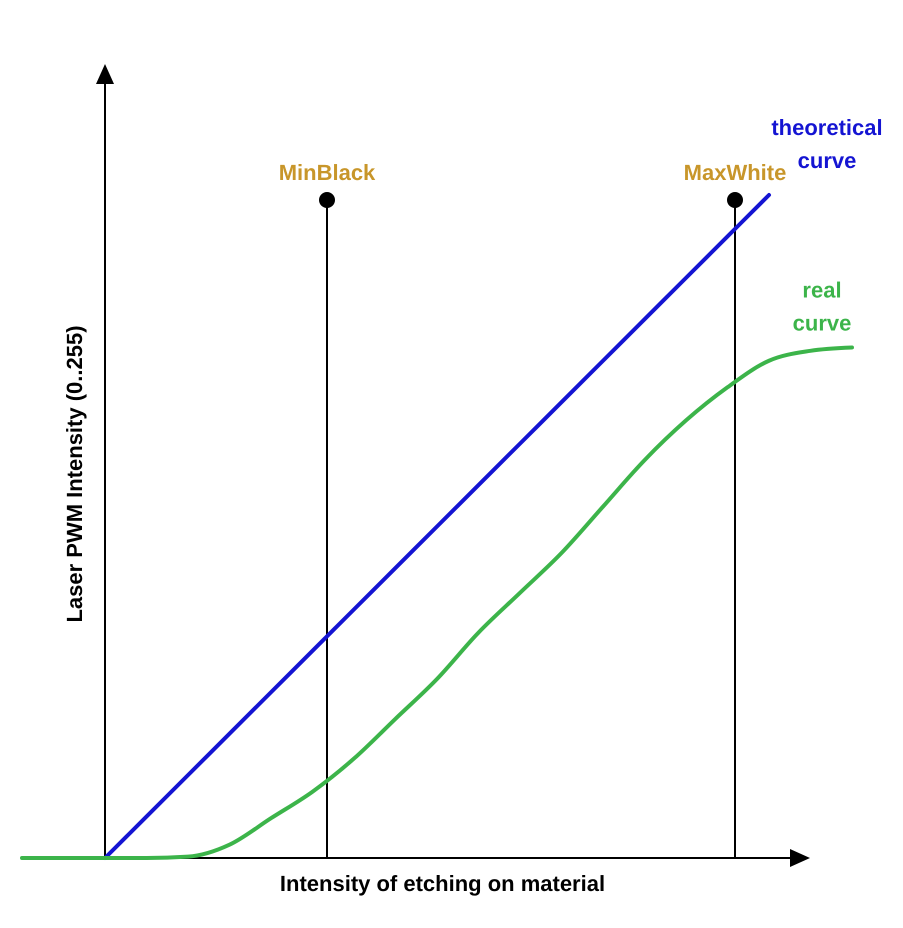 This screenshot has width=903, height=928. What do you see at coordinates (822, 306) in the screenshot?
I see `series-label: real curve` at bounding box center [822, 306].